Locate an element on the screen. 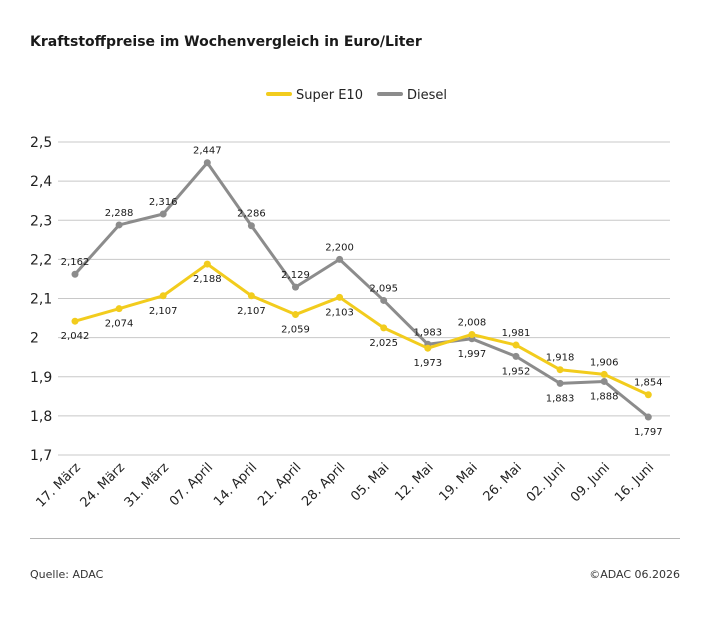 The height and width of the screenshot is (624, 710). x-tick-label: 26. Mai is located at coordinates (503, 482).